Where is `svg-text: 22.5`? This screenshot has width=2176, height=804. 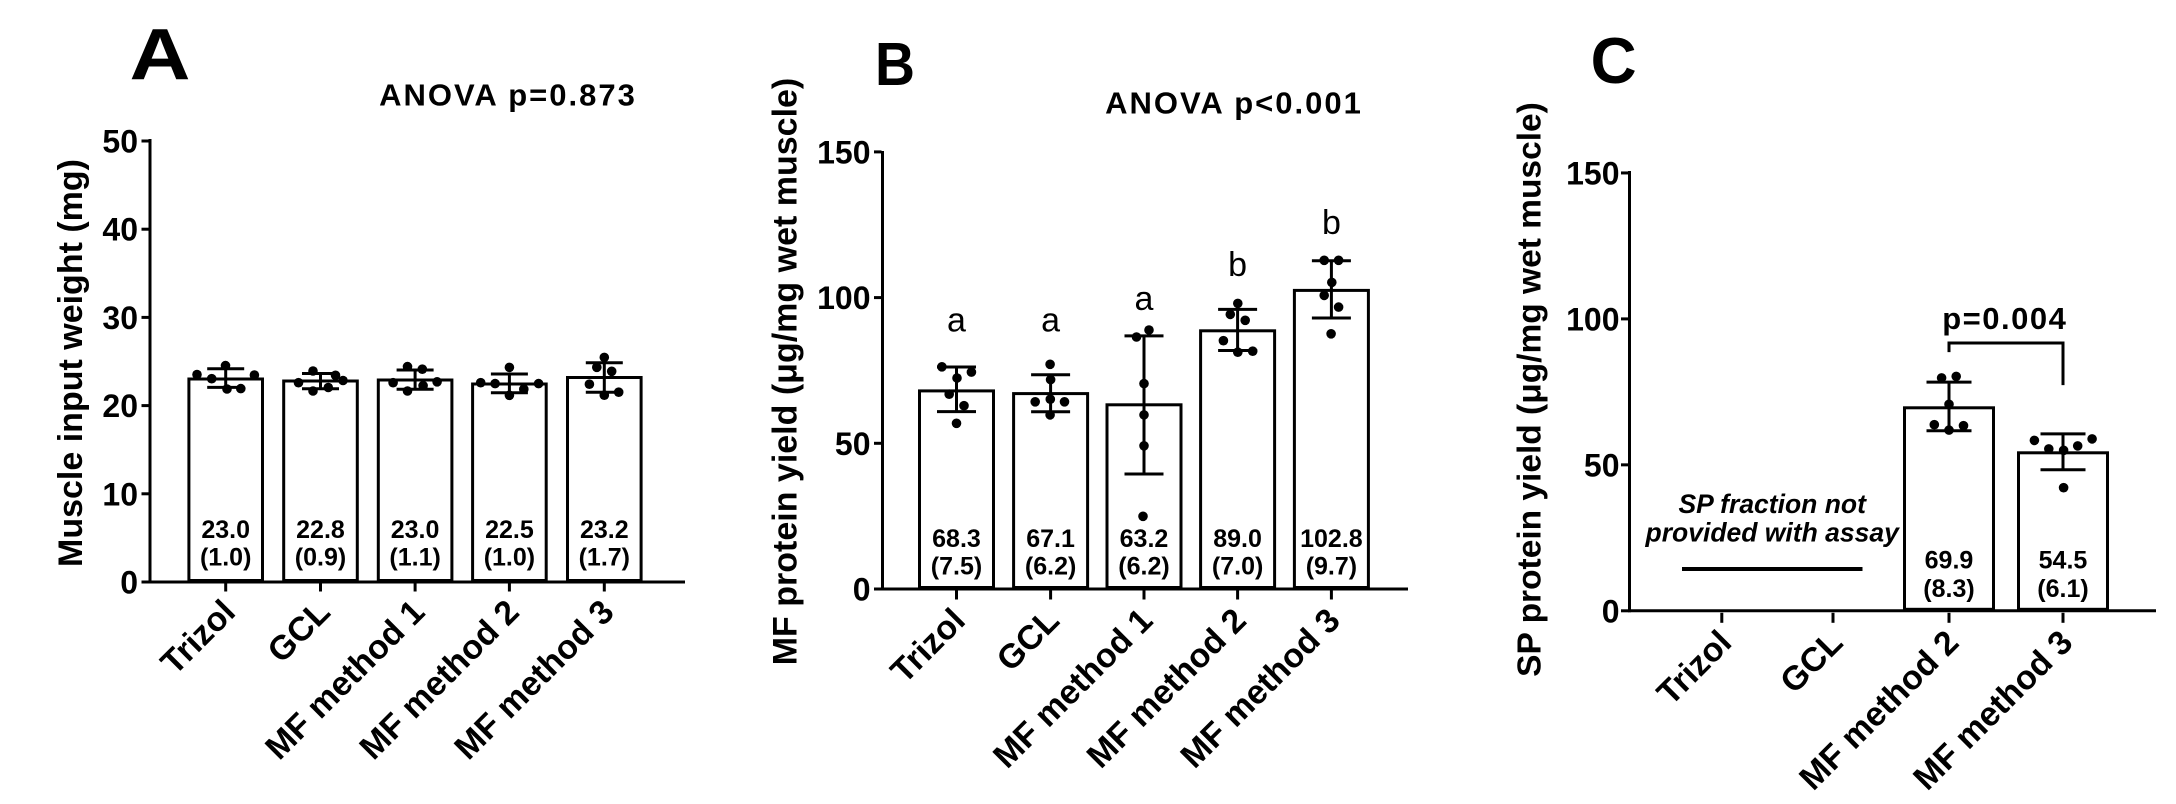 svg-text: 22.5 is located at coordinates (509, 530).